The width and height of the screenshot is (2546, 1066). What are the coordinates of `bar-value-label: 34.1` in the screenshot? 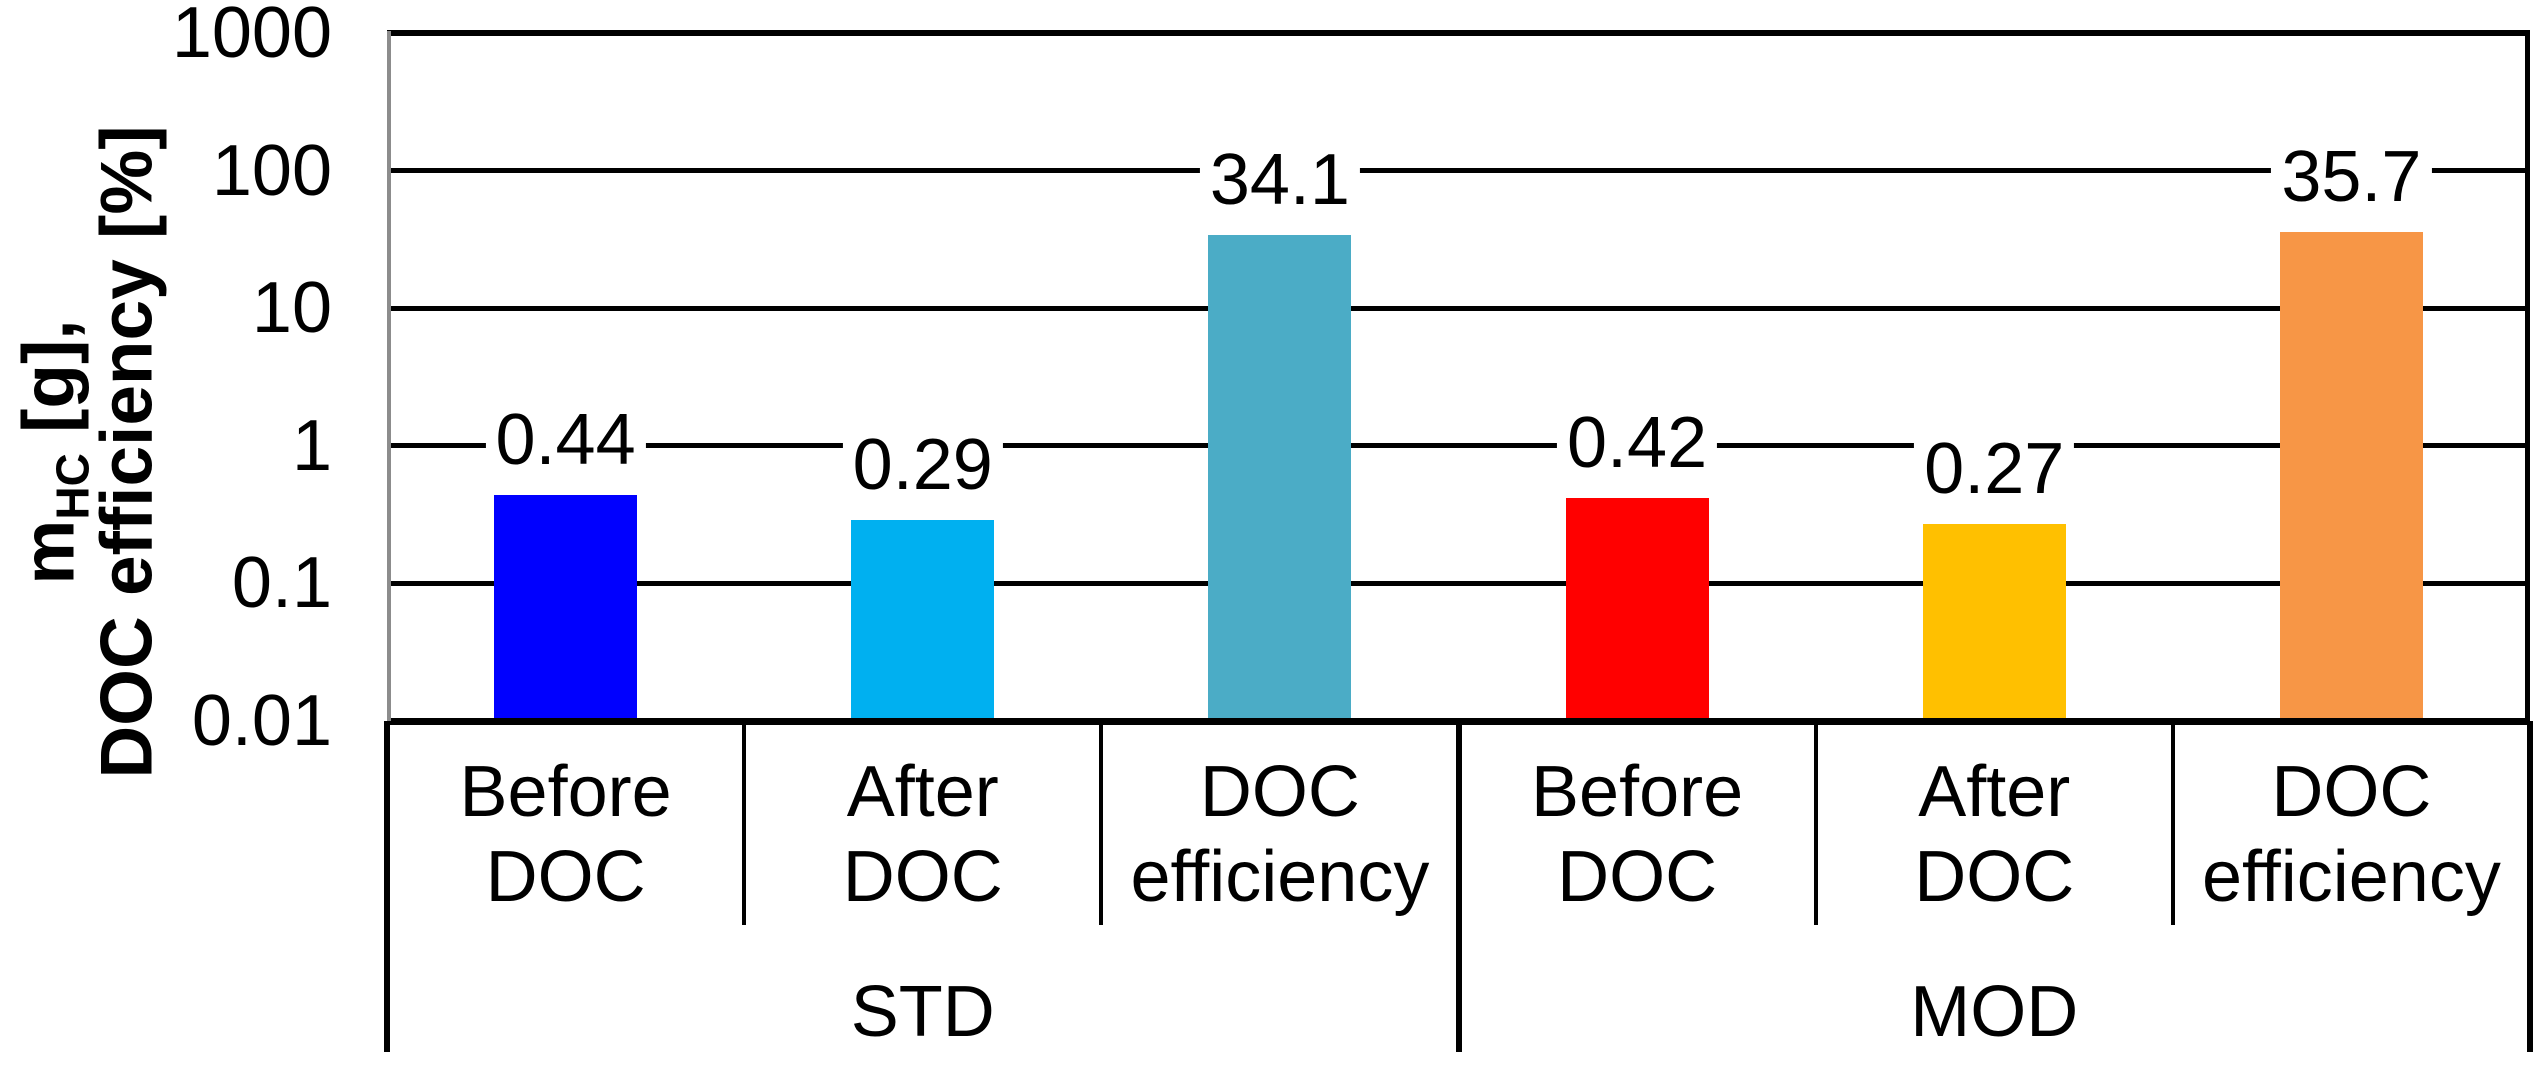 It's located at (1279, 179).